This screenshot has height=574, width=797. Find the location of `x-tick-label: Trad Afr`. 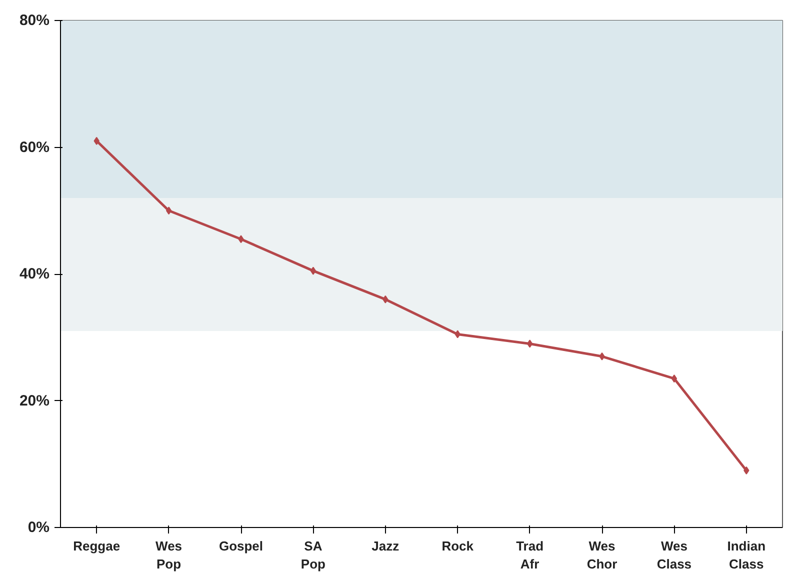

x-tick-label: Trad Afr is located at coordinates (530, 555).